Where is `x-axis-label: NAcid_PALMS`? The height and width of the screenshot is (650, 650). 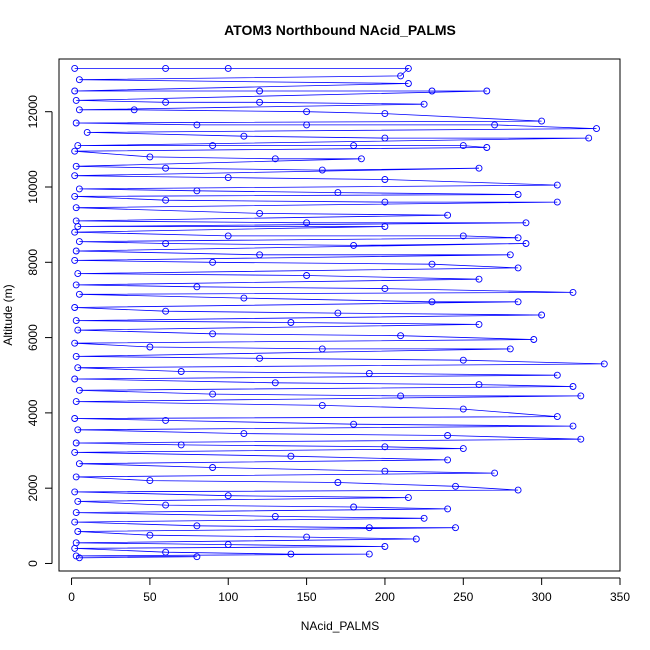
x-axis-label: NAcid_PALMS is located at coordinates (340, 626).